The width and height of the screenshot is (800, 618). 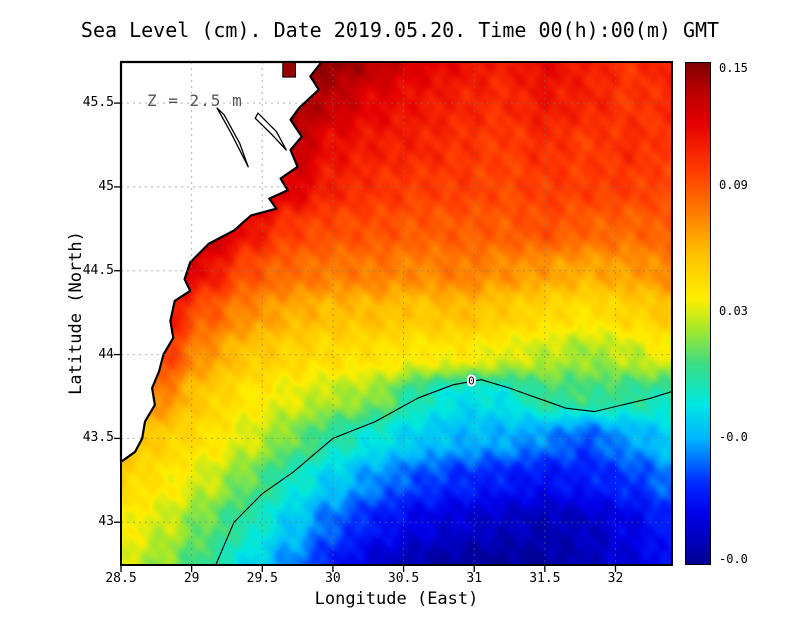 I want to click on colorbar, so click(x=698, y=313).